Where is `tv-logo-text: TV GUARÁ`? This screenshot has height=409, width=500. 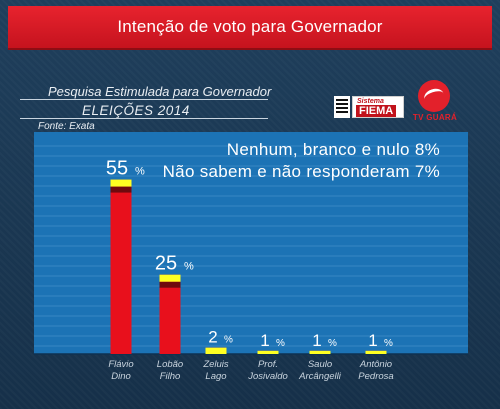
tv-logo-text: TV GUARÁ is located at coordinates (435, 117).